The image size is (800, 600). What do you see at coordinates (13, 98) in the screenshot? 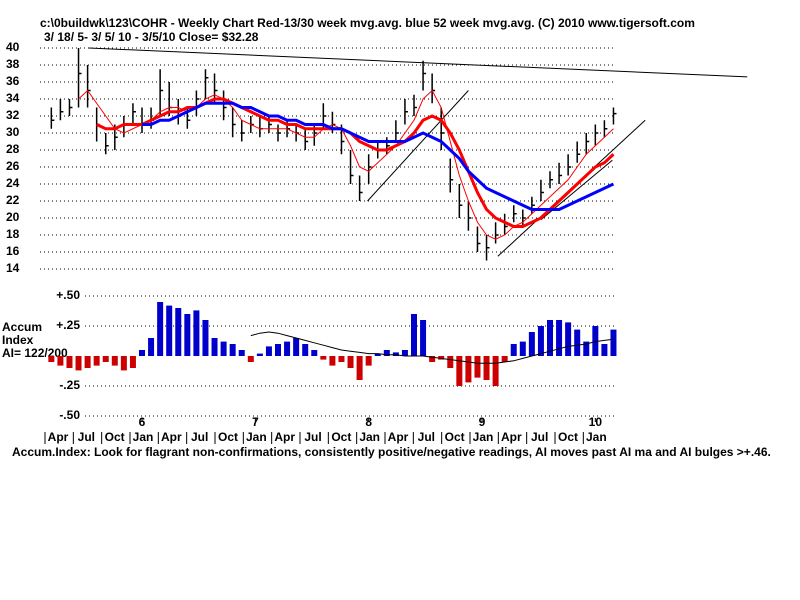
I see `y-tick-label: 34` at bounding box center [13, 98].